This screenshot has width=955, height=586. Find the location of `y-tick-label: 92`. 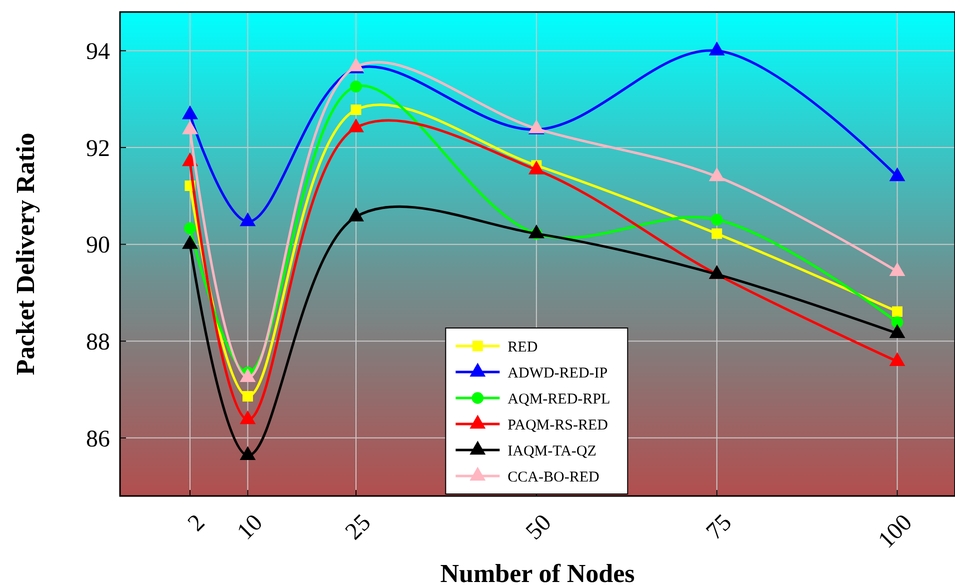

y-tick-label: 92 is located at coordinates (98, 149).